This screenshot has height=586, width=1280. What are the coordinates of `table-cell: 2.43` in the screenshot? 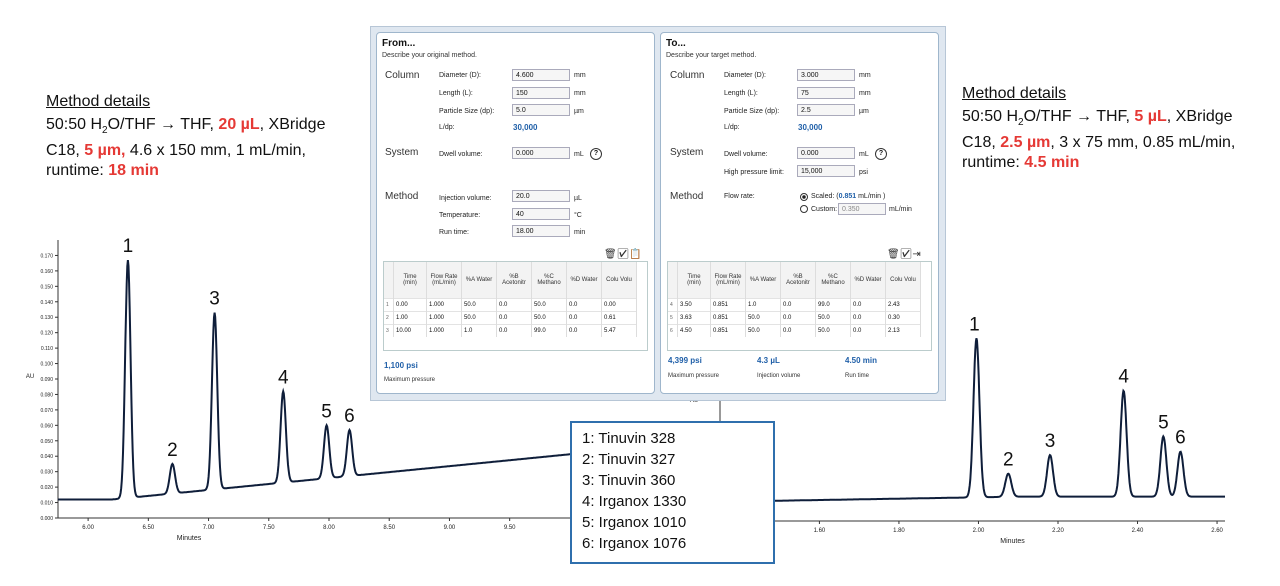 It's located at (903, 305).